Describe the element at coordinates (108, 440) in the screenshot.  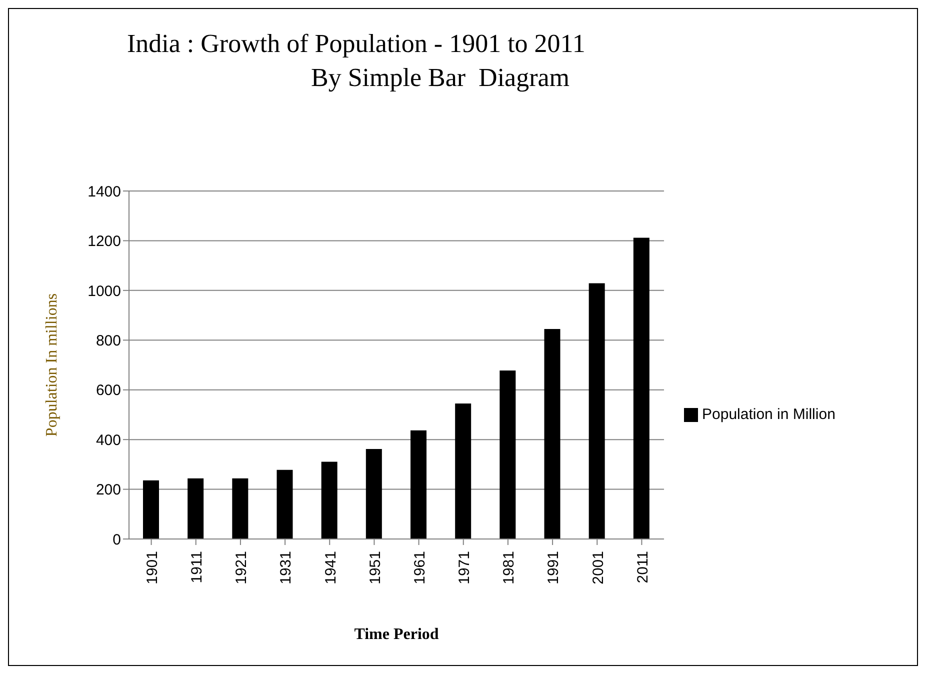
I see `y-tick-label: 400` at that location.